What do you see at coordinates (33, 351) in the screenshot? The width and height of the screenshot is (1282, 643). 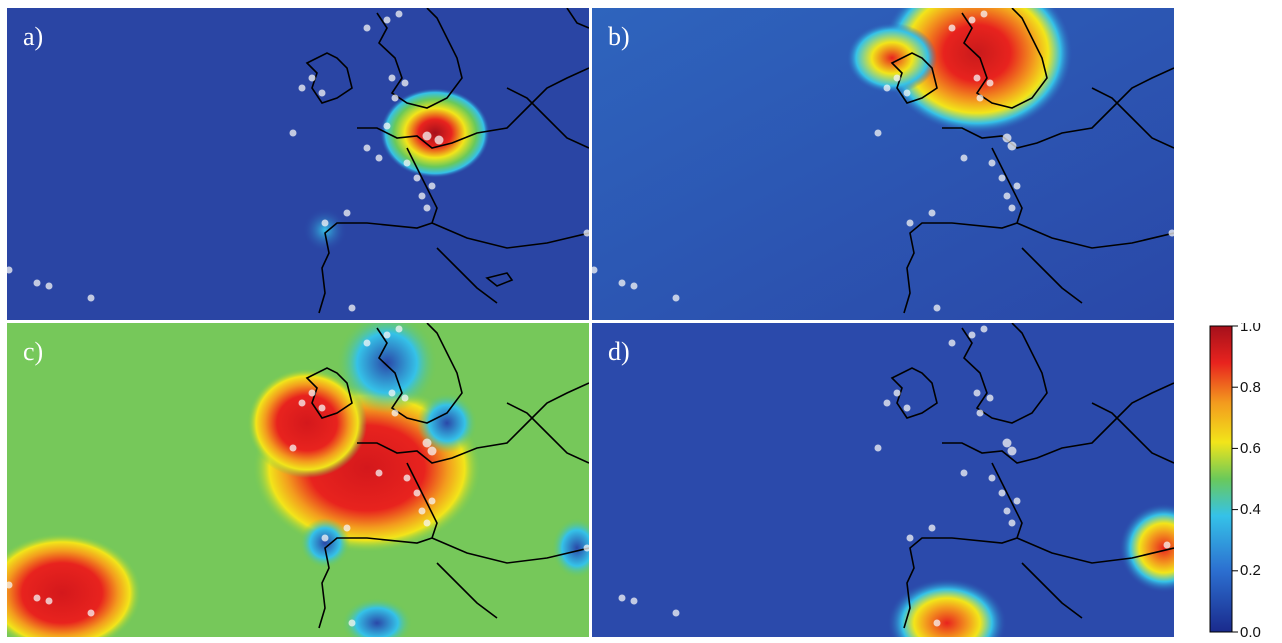 I see `panel-c-label: c)` at bounding box center [33, 351].